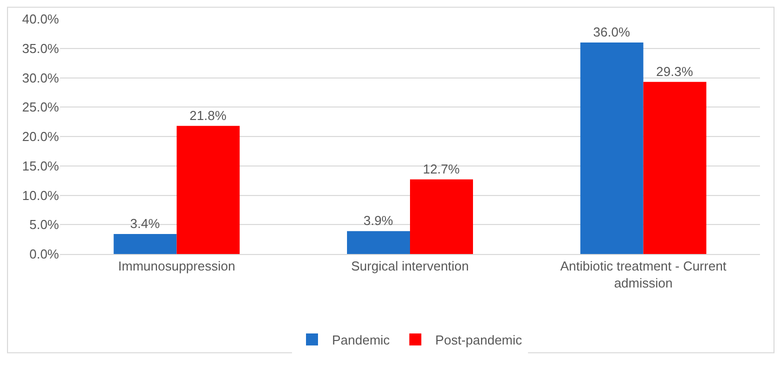 The width and height of the screenshot is (780, 367). What do you see at coordinates (41, 19) in the screenshot?
I see `y-tick-label: 40.0%` at bounding box center [41, 19].